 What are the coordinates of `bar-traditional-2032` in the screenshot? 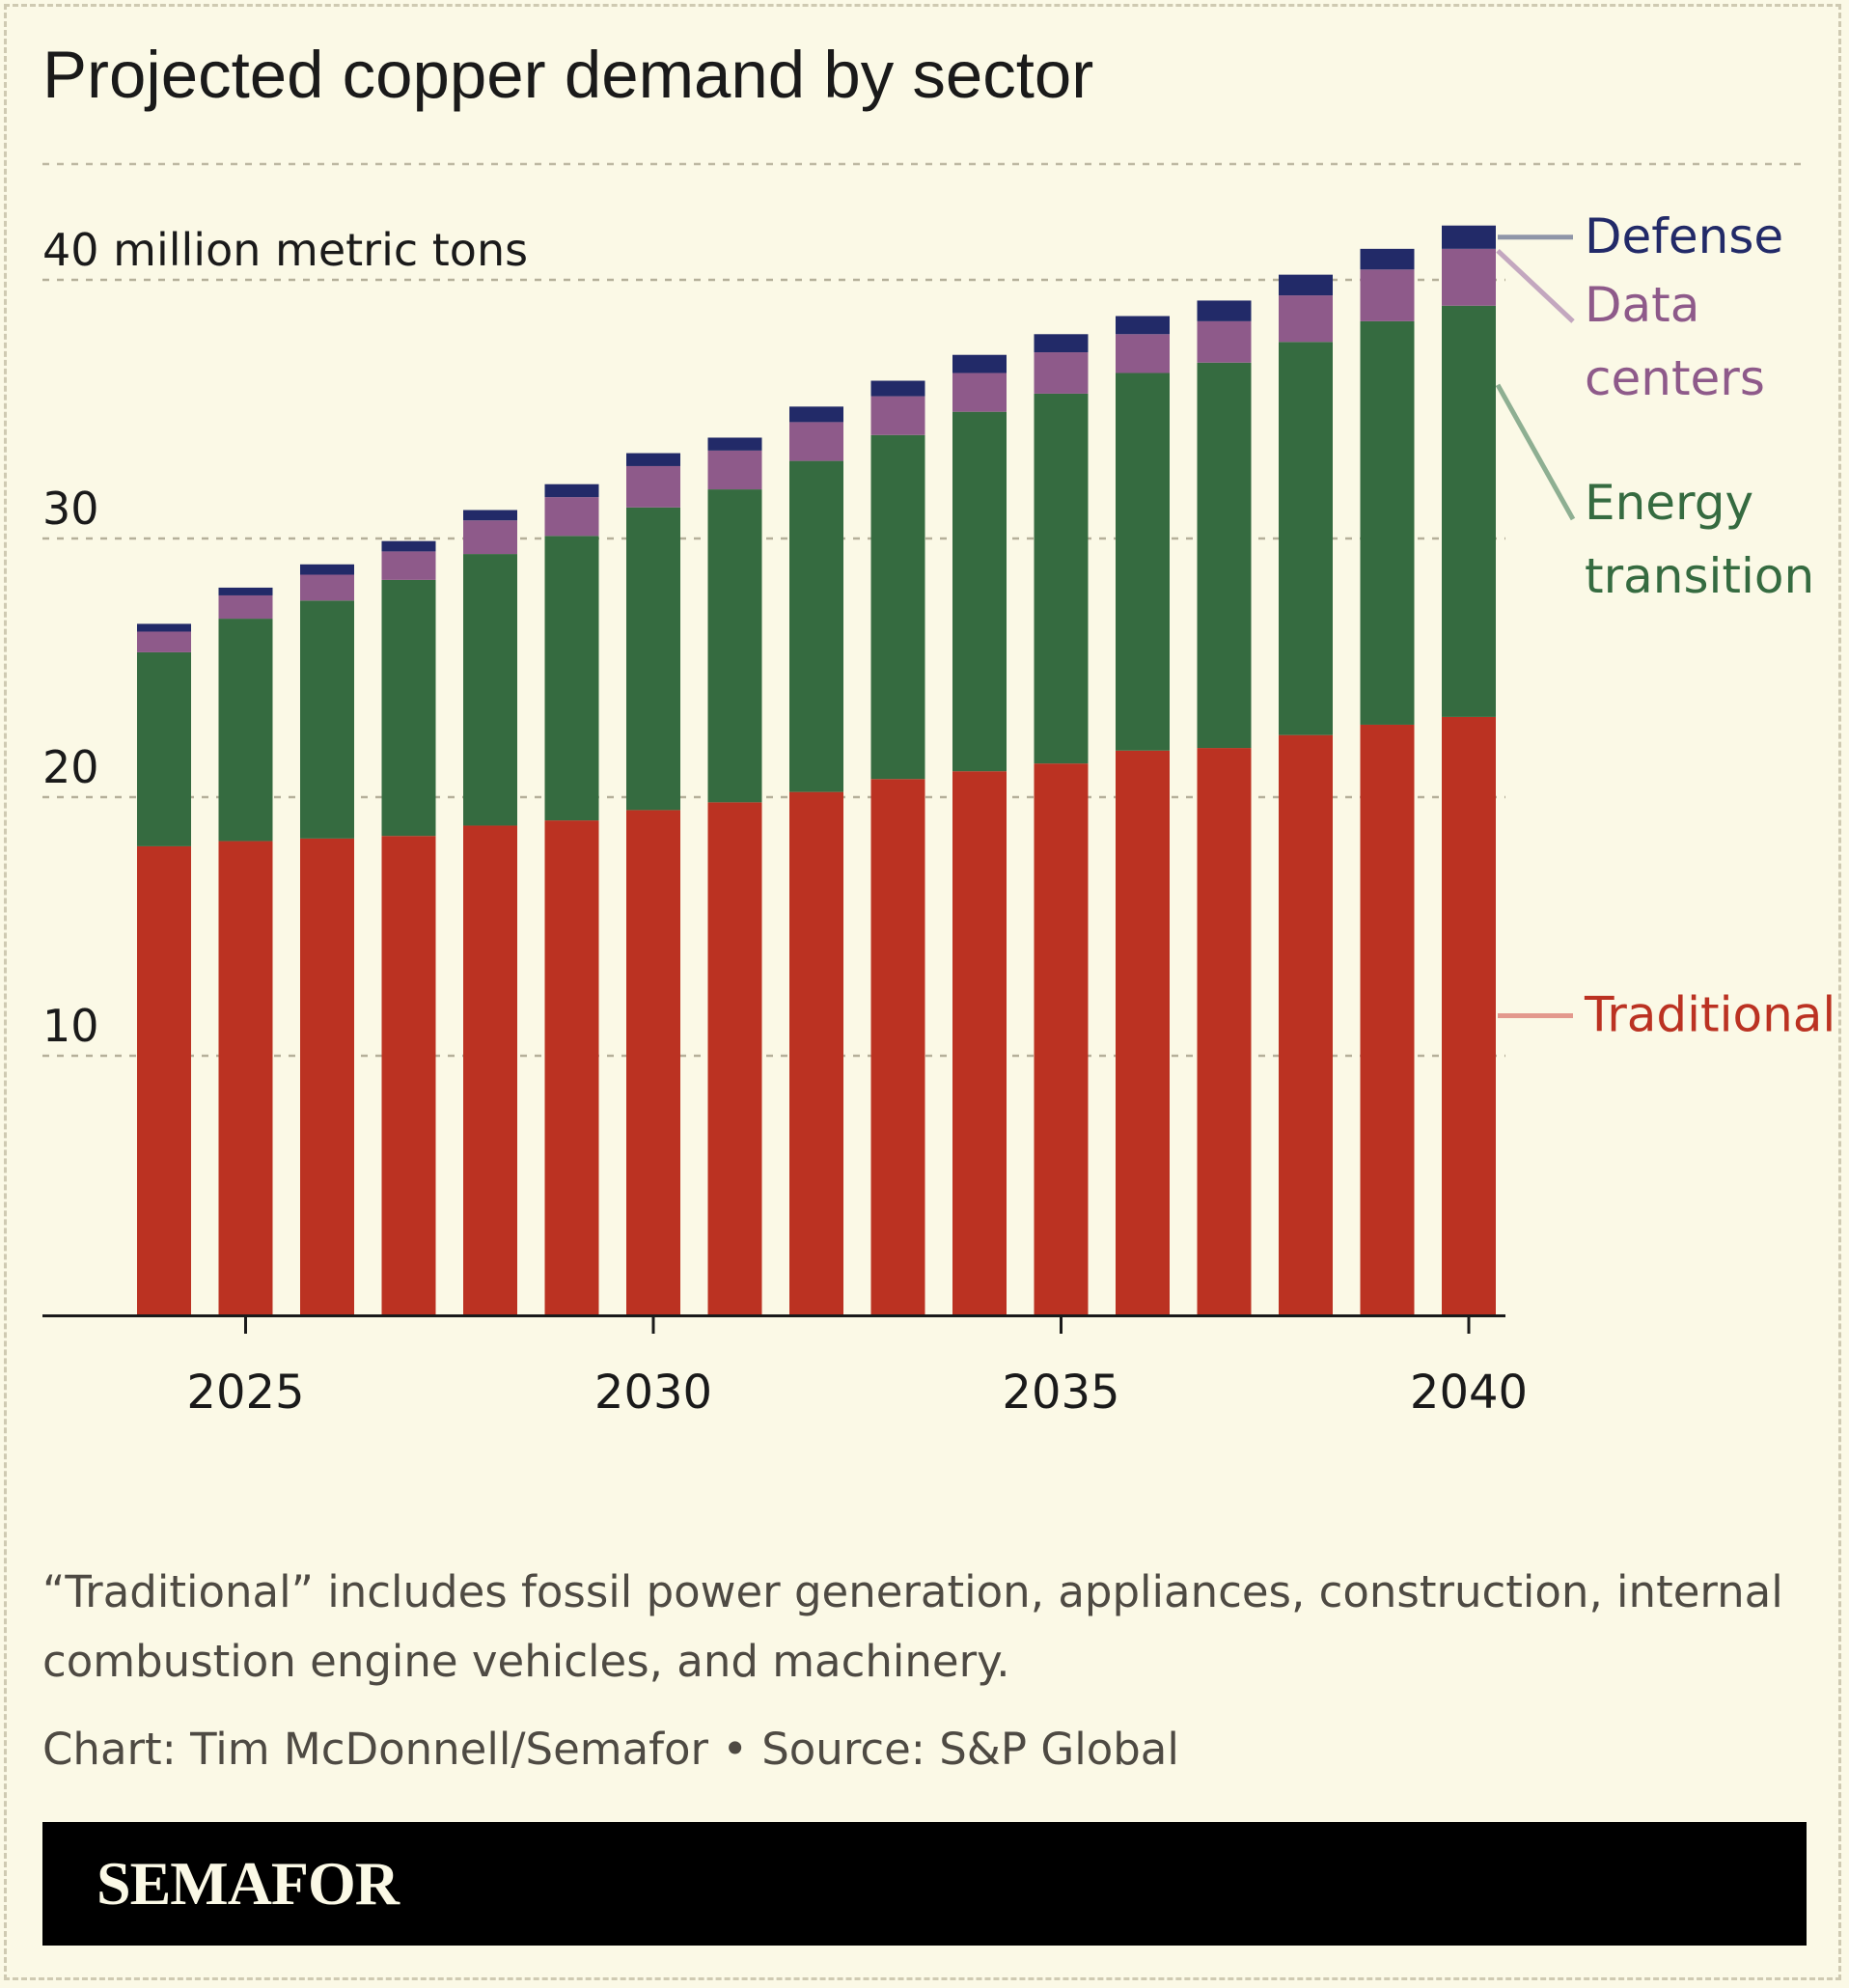 It's located at (816, 1052).